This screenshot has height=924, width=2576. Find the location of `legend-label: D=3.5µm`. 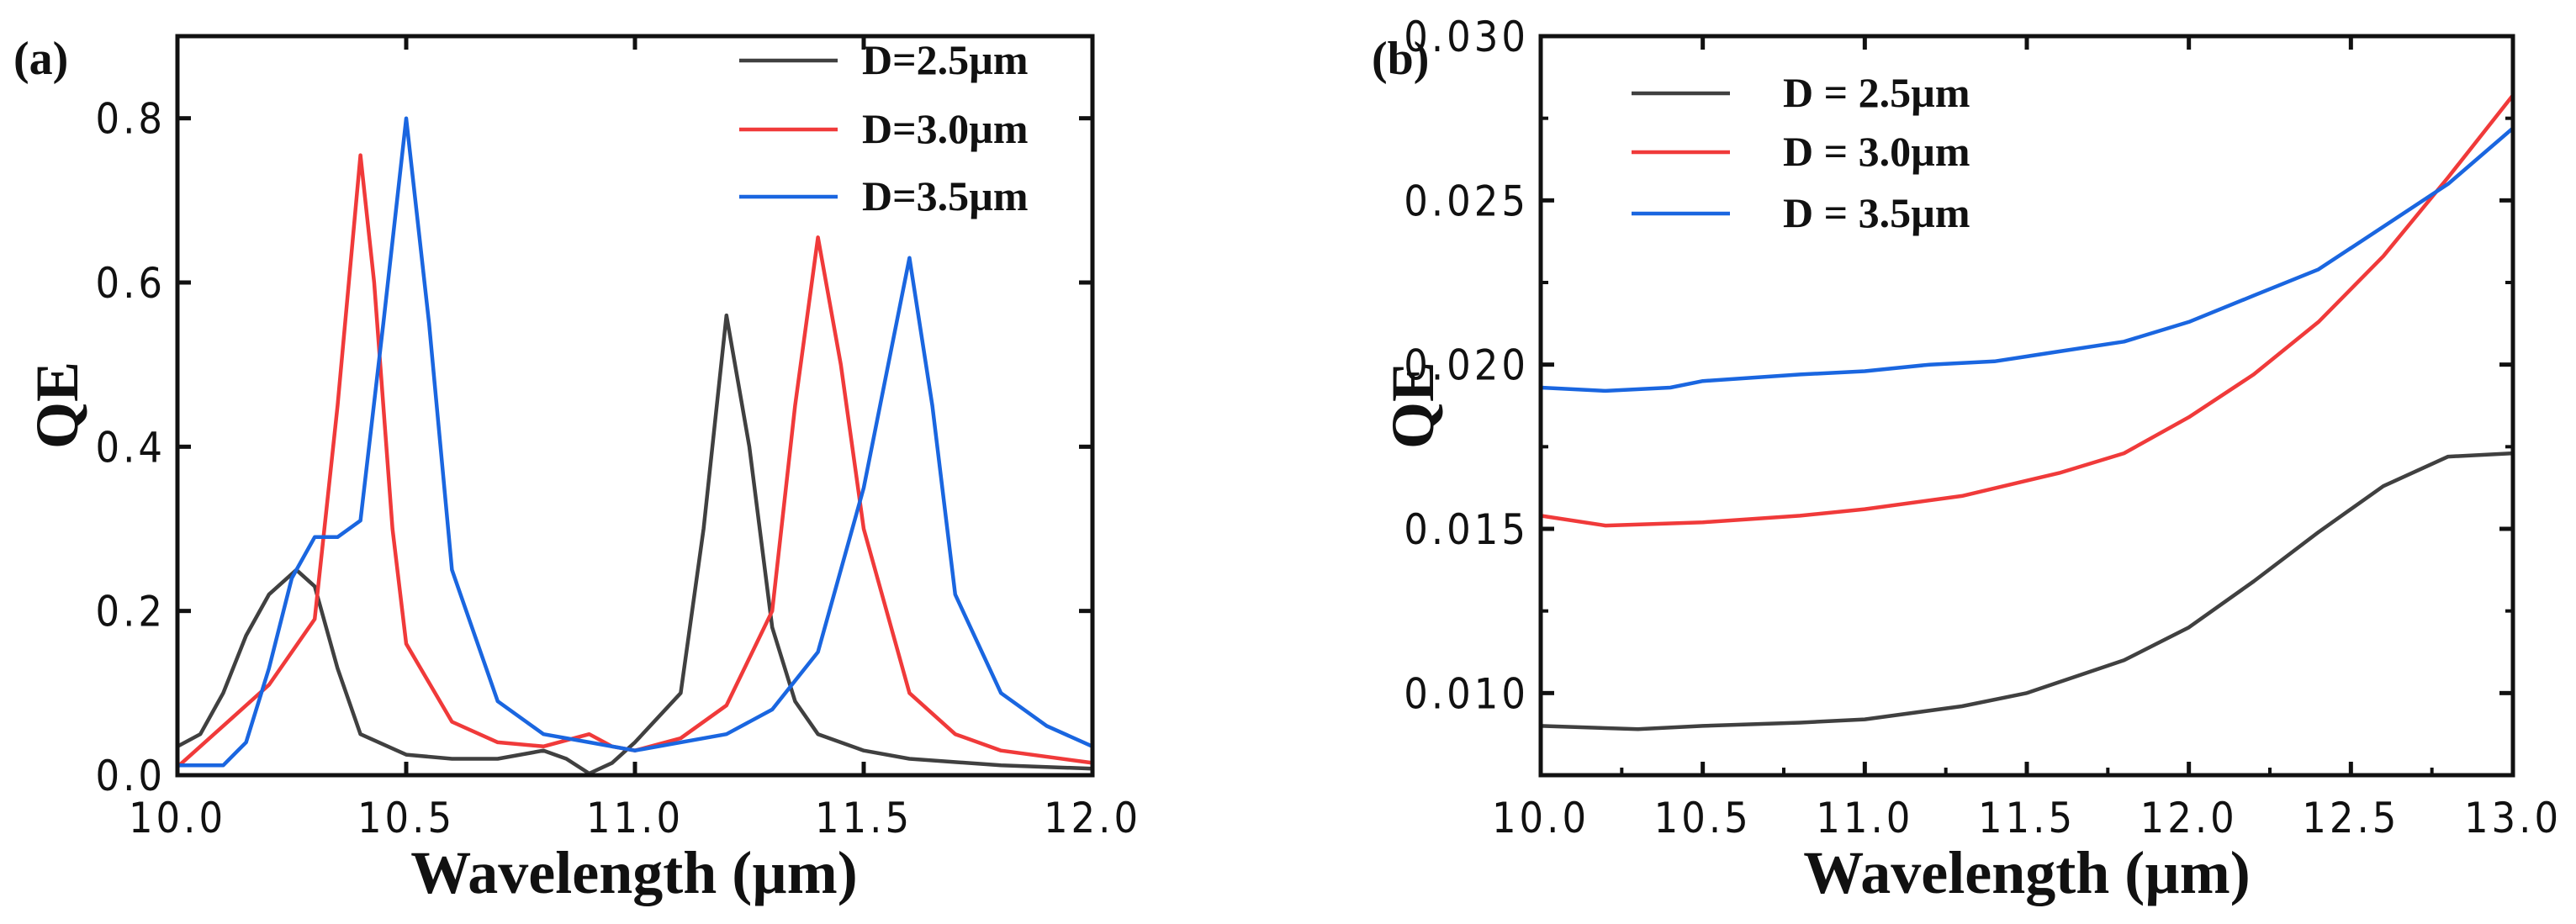

legend-label: D=3.5µm is located at coordinates (945, 195).